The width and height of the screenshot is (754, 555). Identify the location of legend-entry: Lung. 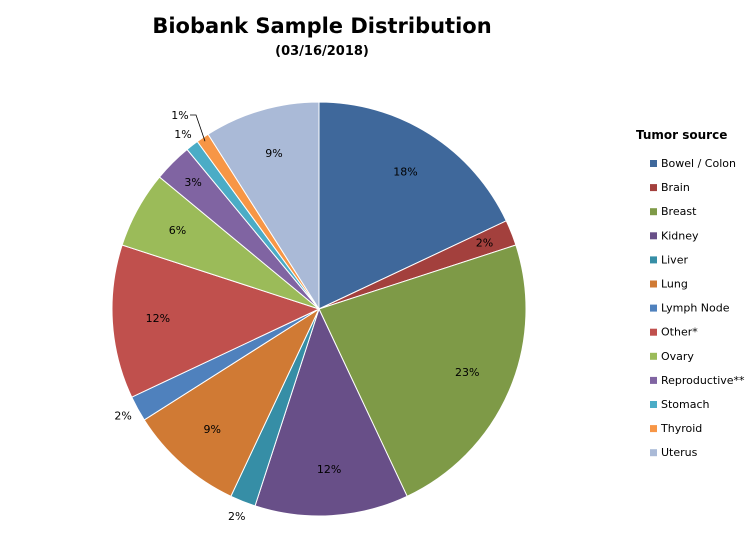
(674, 284).